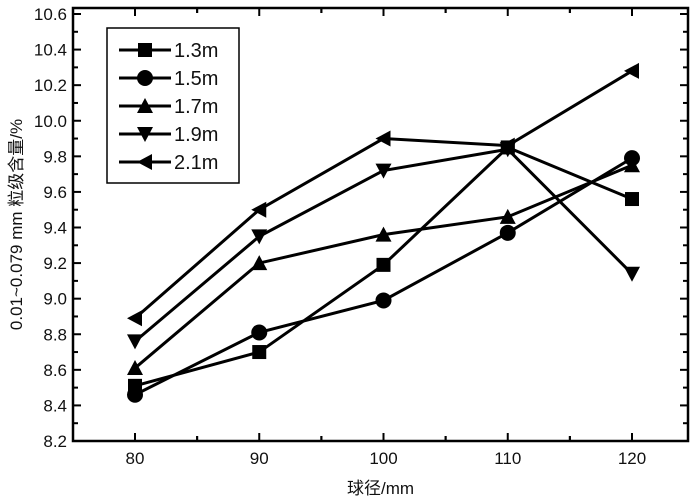  Describe the element at coordinates (196, 51) in the screenshot. I see `legend-label: 1.3m` at that location.